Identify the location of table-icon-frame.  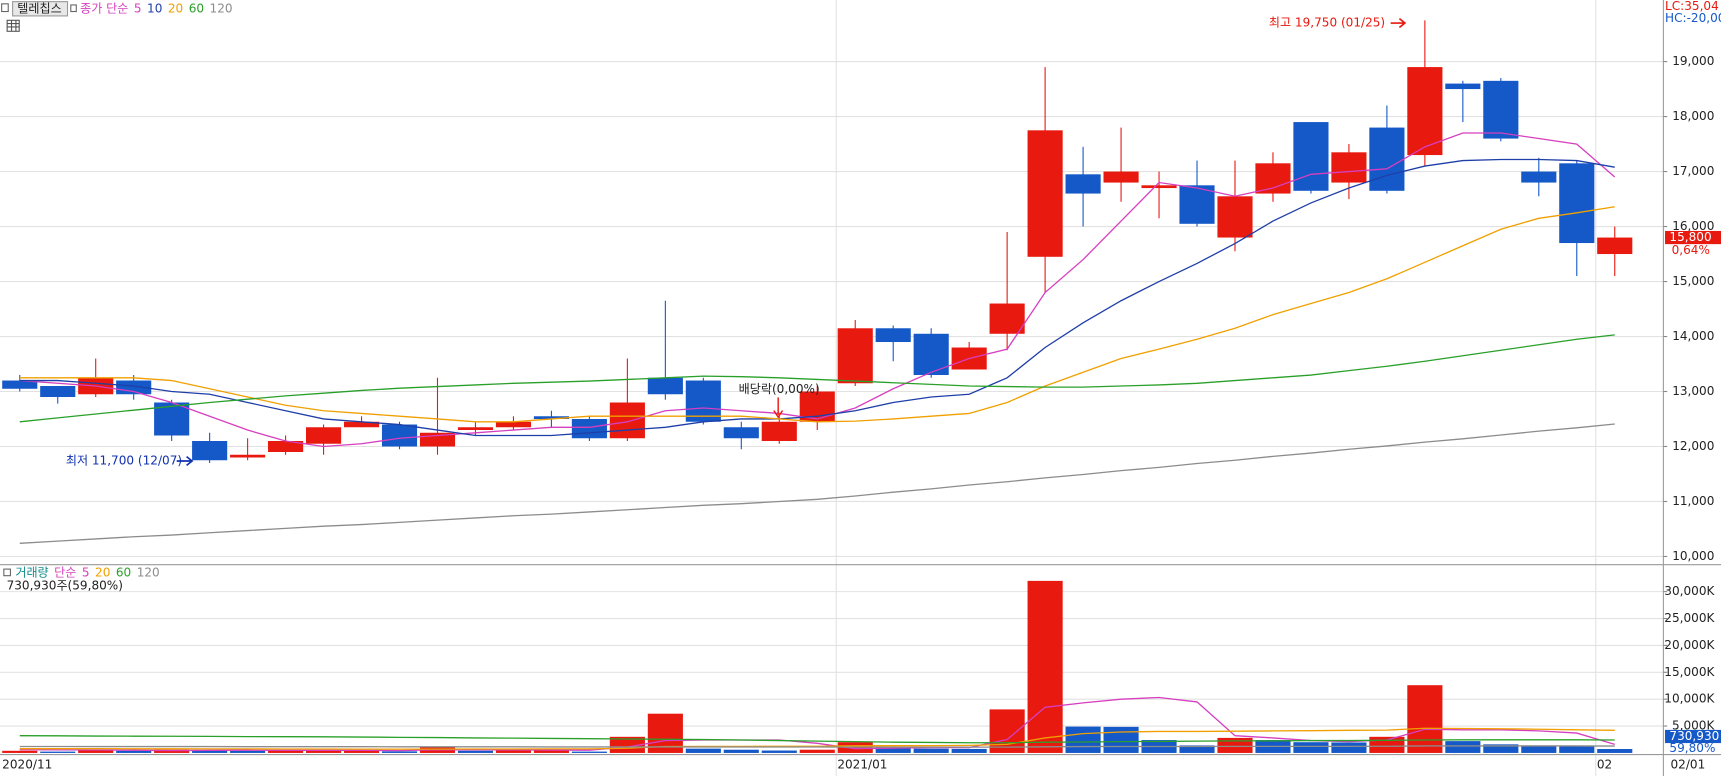
(13, 25).